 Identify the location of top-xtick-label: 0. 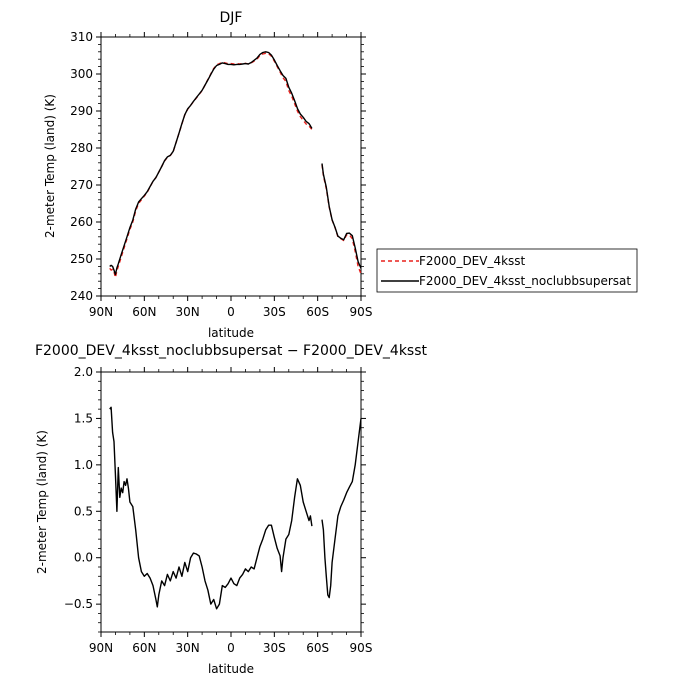
(231, 312).